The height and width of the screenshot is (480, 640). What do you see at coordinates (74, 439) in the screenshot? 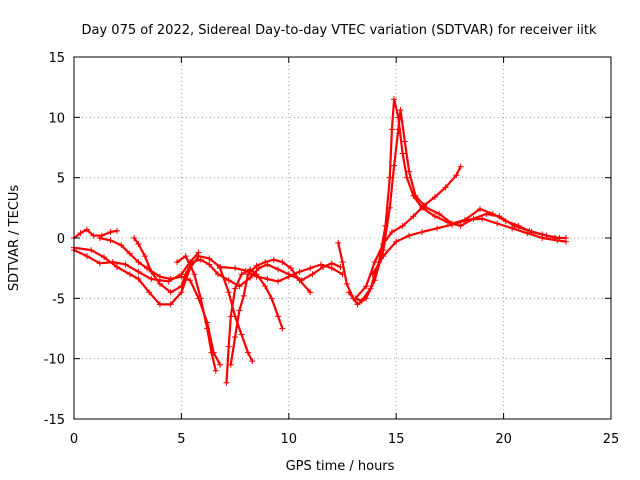
I see `x-tick-label: 0` at bounding box center [74, 439].